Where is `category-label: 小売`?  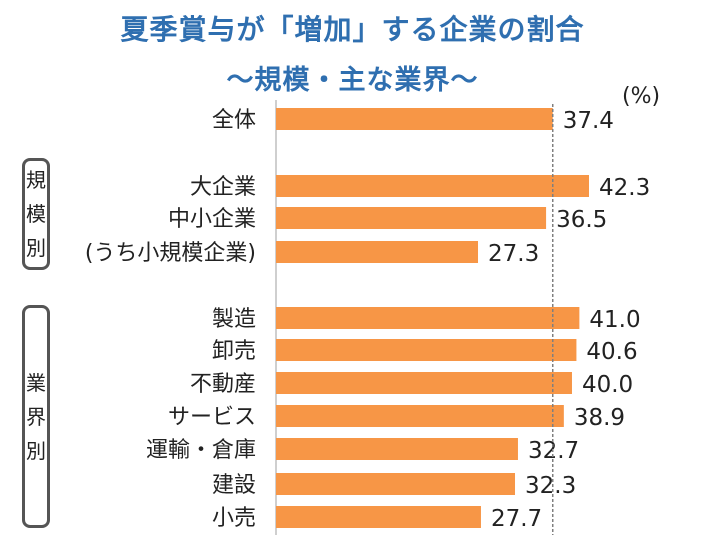 category-label: 小売 is located at coordinates (234, 518).